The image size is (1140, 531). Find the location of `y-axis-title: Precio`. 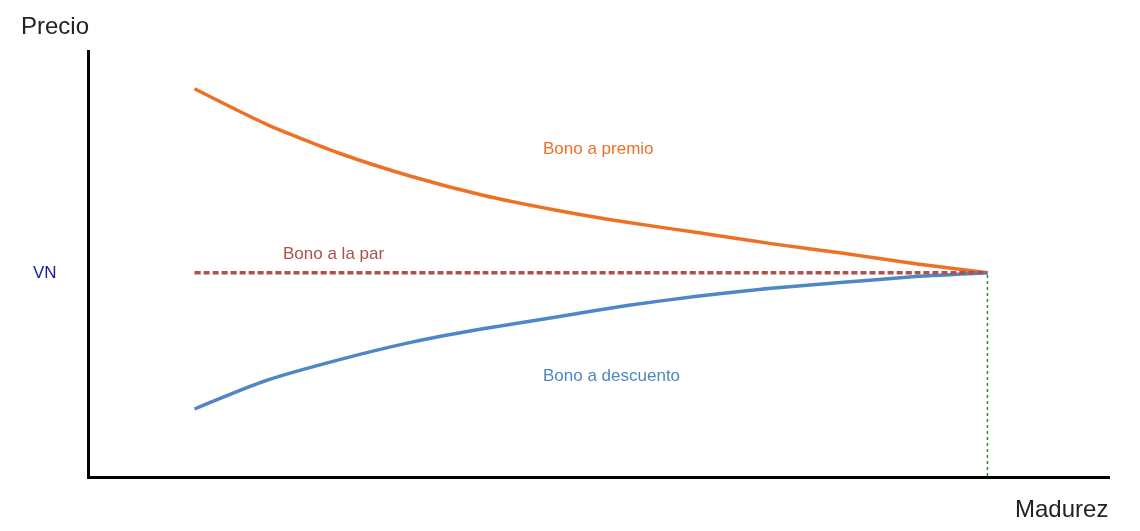

y-axis-title: Precio is located at coordinates (55, 25).